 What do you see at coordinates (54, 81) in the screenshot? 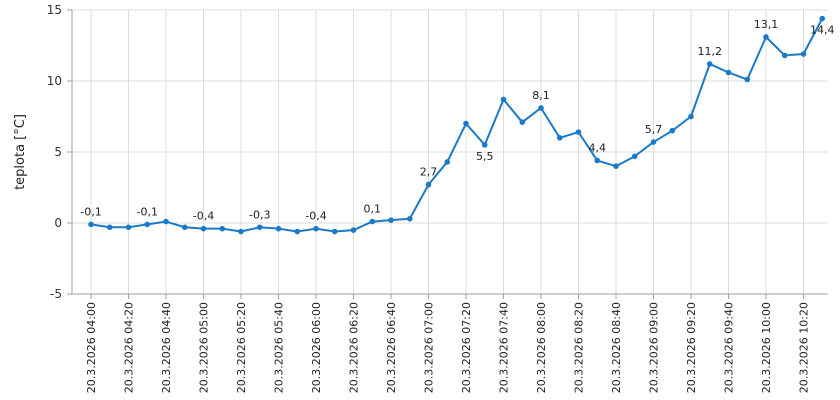
I see `y-tick-label: 10` at bounding box center [54, 81].